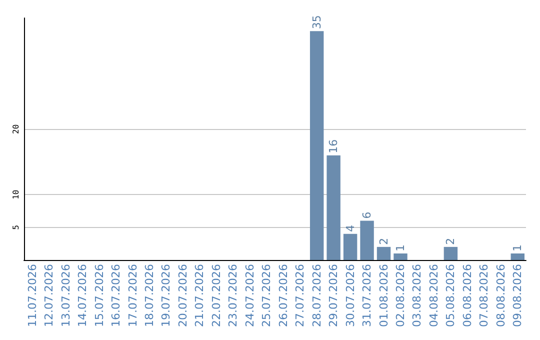  I want to click on x-tick-label: 26.07.2026, so click(283, 295).